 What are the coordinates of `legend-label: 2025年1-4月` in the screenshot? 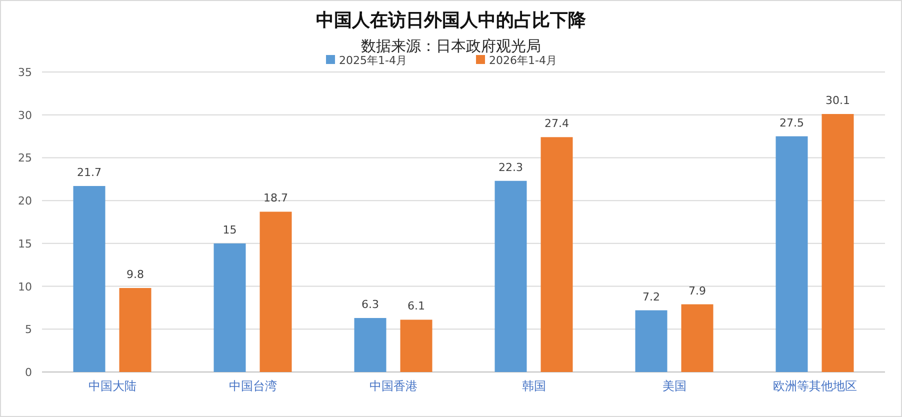 It's located at (373, 60).